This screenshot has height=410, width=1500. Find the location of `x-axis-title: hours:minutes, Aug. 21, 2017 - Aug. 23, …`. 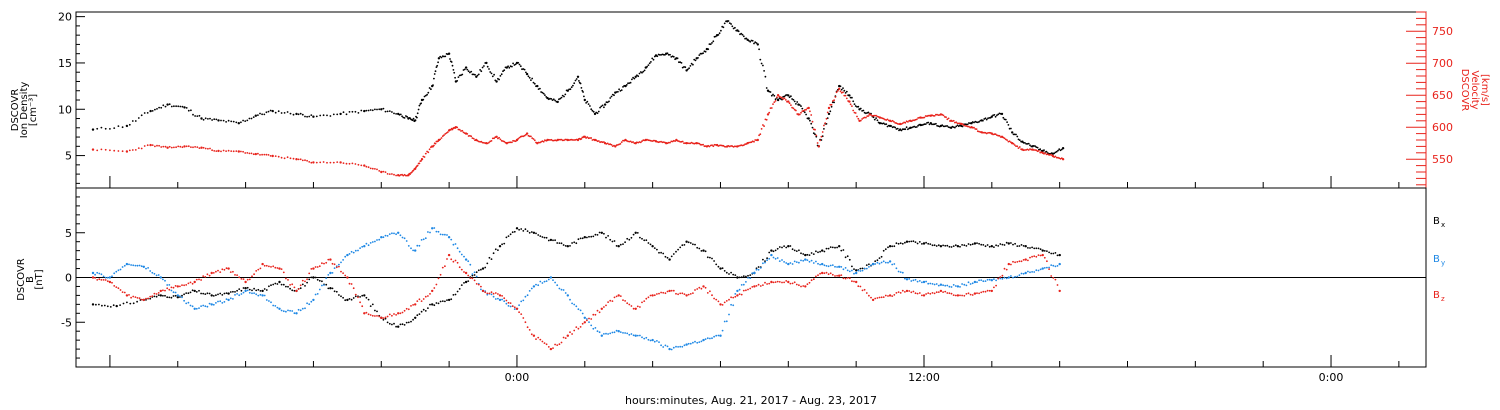

x-axis-title: hours:minutes, Aug. 21, 2017 - Aug. 23, … is located at coordinates (751, 400).